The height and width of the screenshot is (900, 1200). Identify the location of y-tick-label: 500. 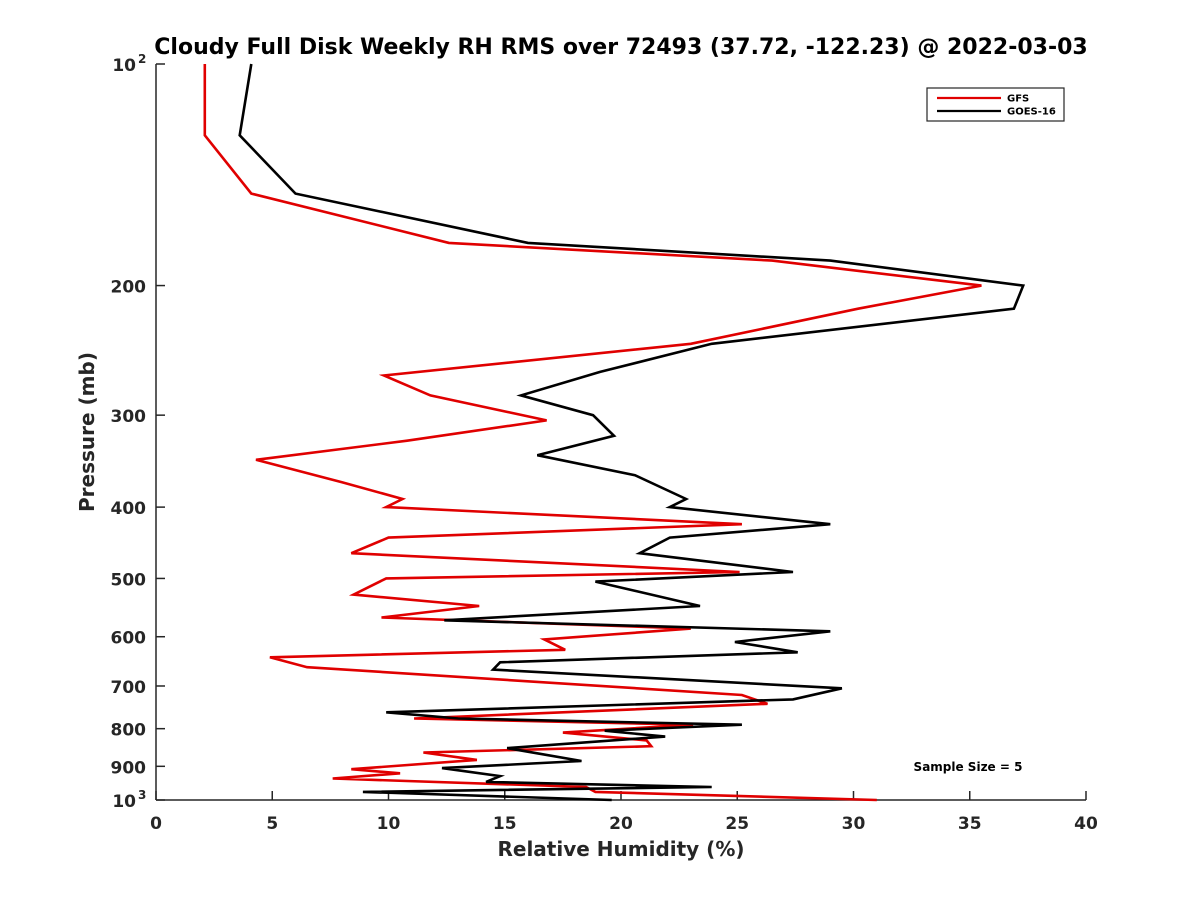
(129, 580).